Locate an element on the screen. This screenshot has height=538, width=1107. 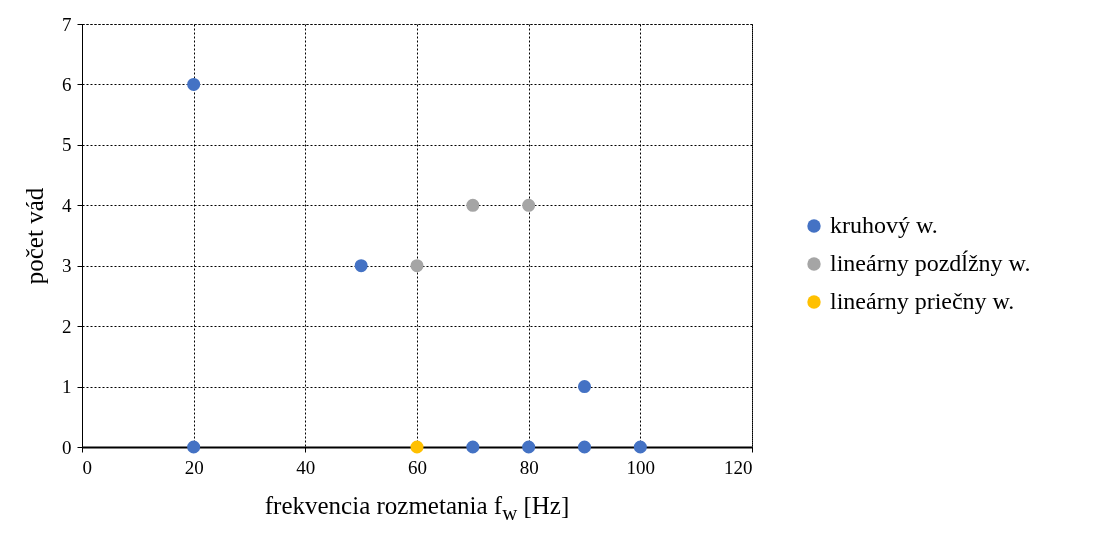
x-tick-label: 120 is located at coordinates (738, 467).